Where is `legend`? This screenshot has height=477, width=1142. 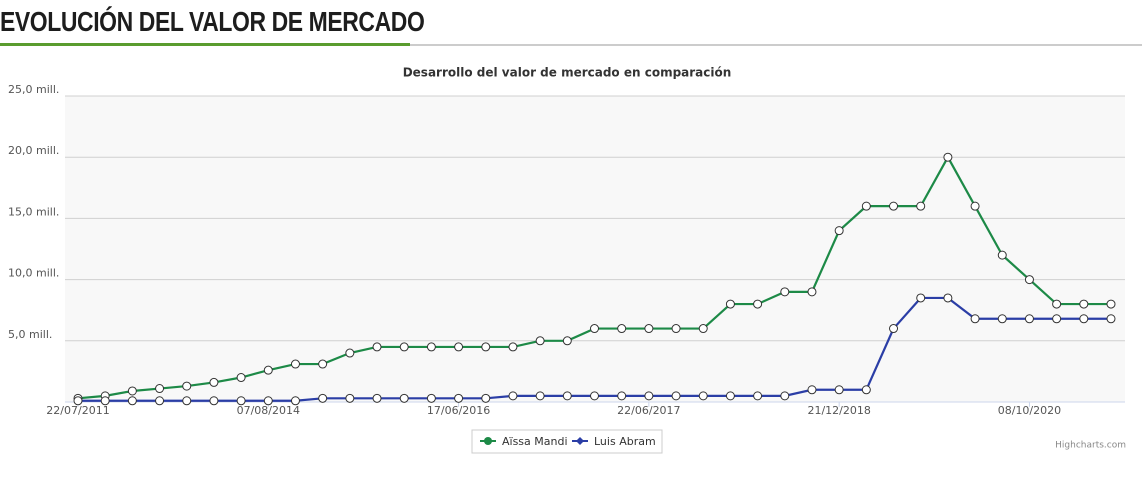 legend is located at coordinates (567, 441).